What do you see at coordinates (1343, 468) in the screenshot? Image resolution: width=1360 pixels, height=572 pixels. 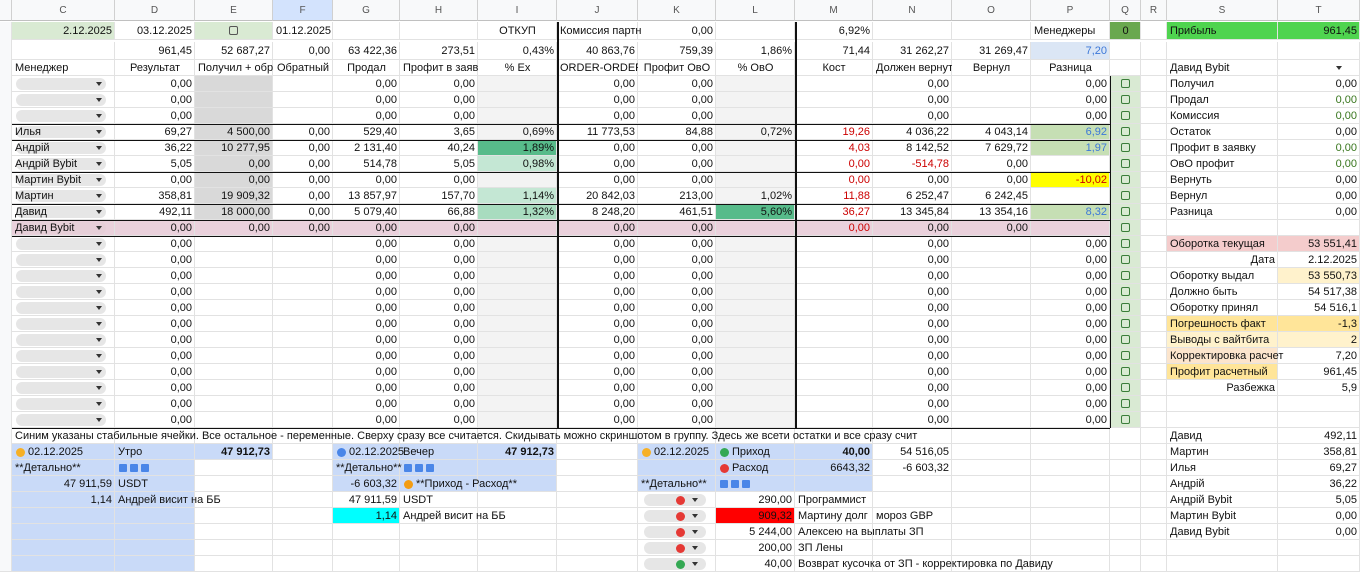 I see `cell-text: 69,27` at bounding box center [1343, 468].